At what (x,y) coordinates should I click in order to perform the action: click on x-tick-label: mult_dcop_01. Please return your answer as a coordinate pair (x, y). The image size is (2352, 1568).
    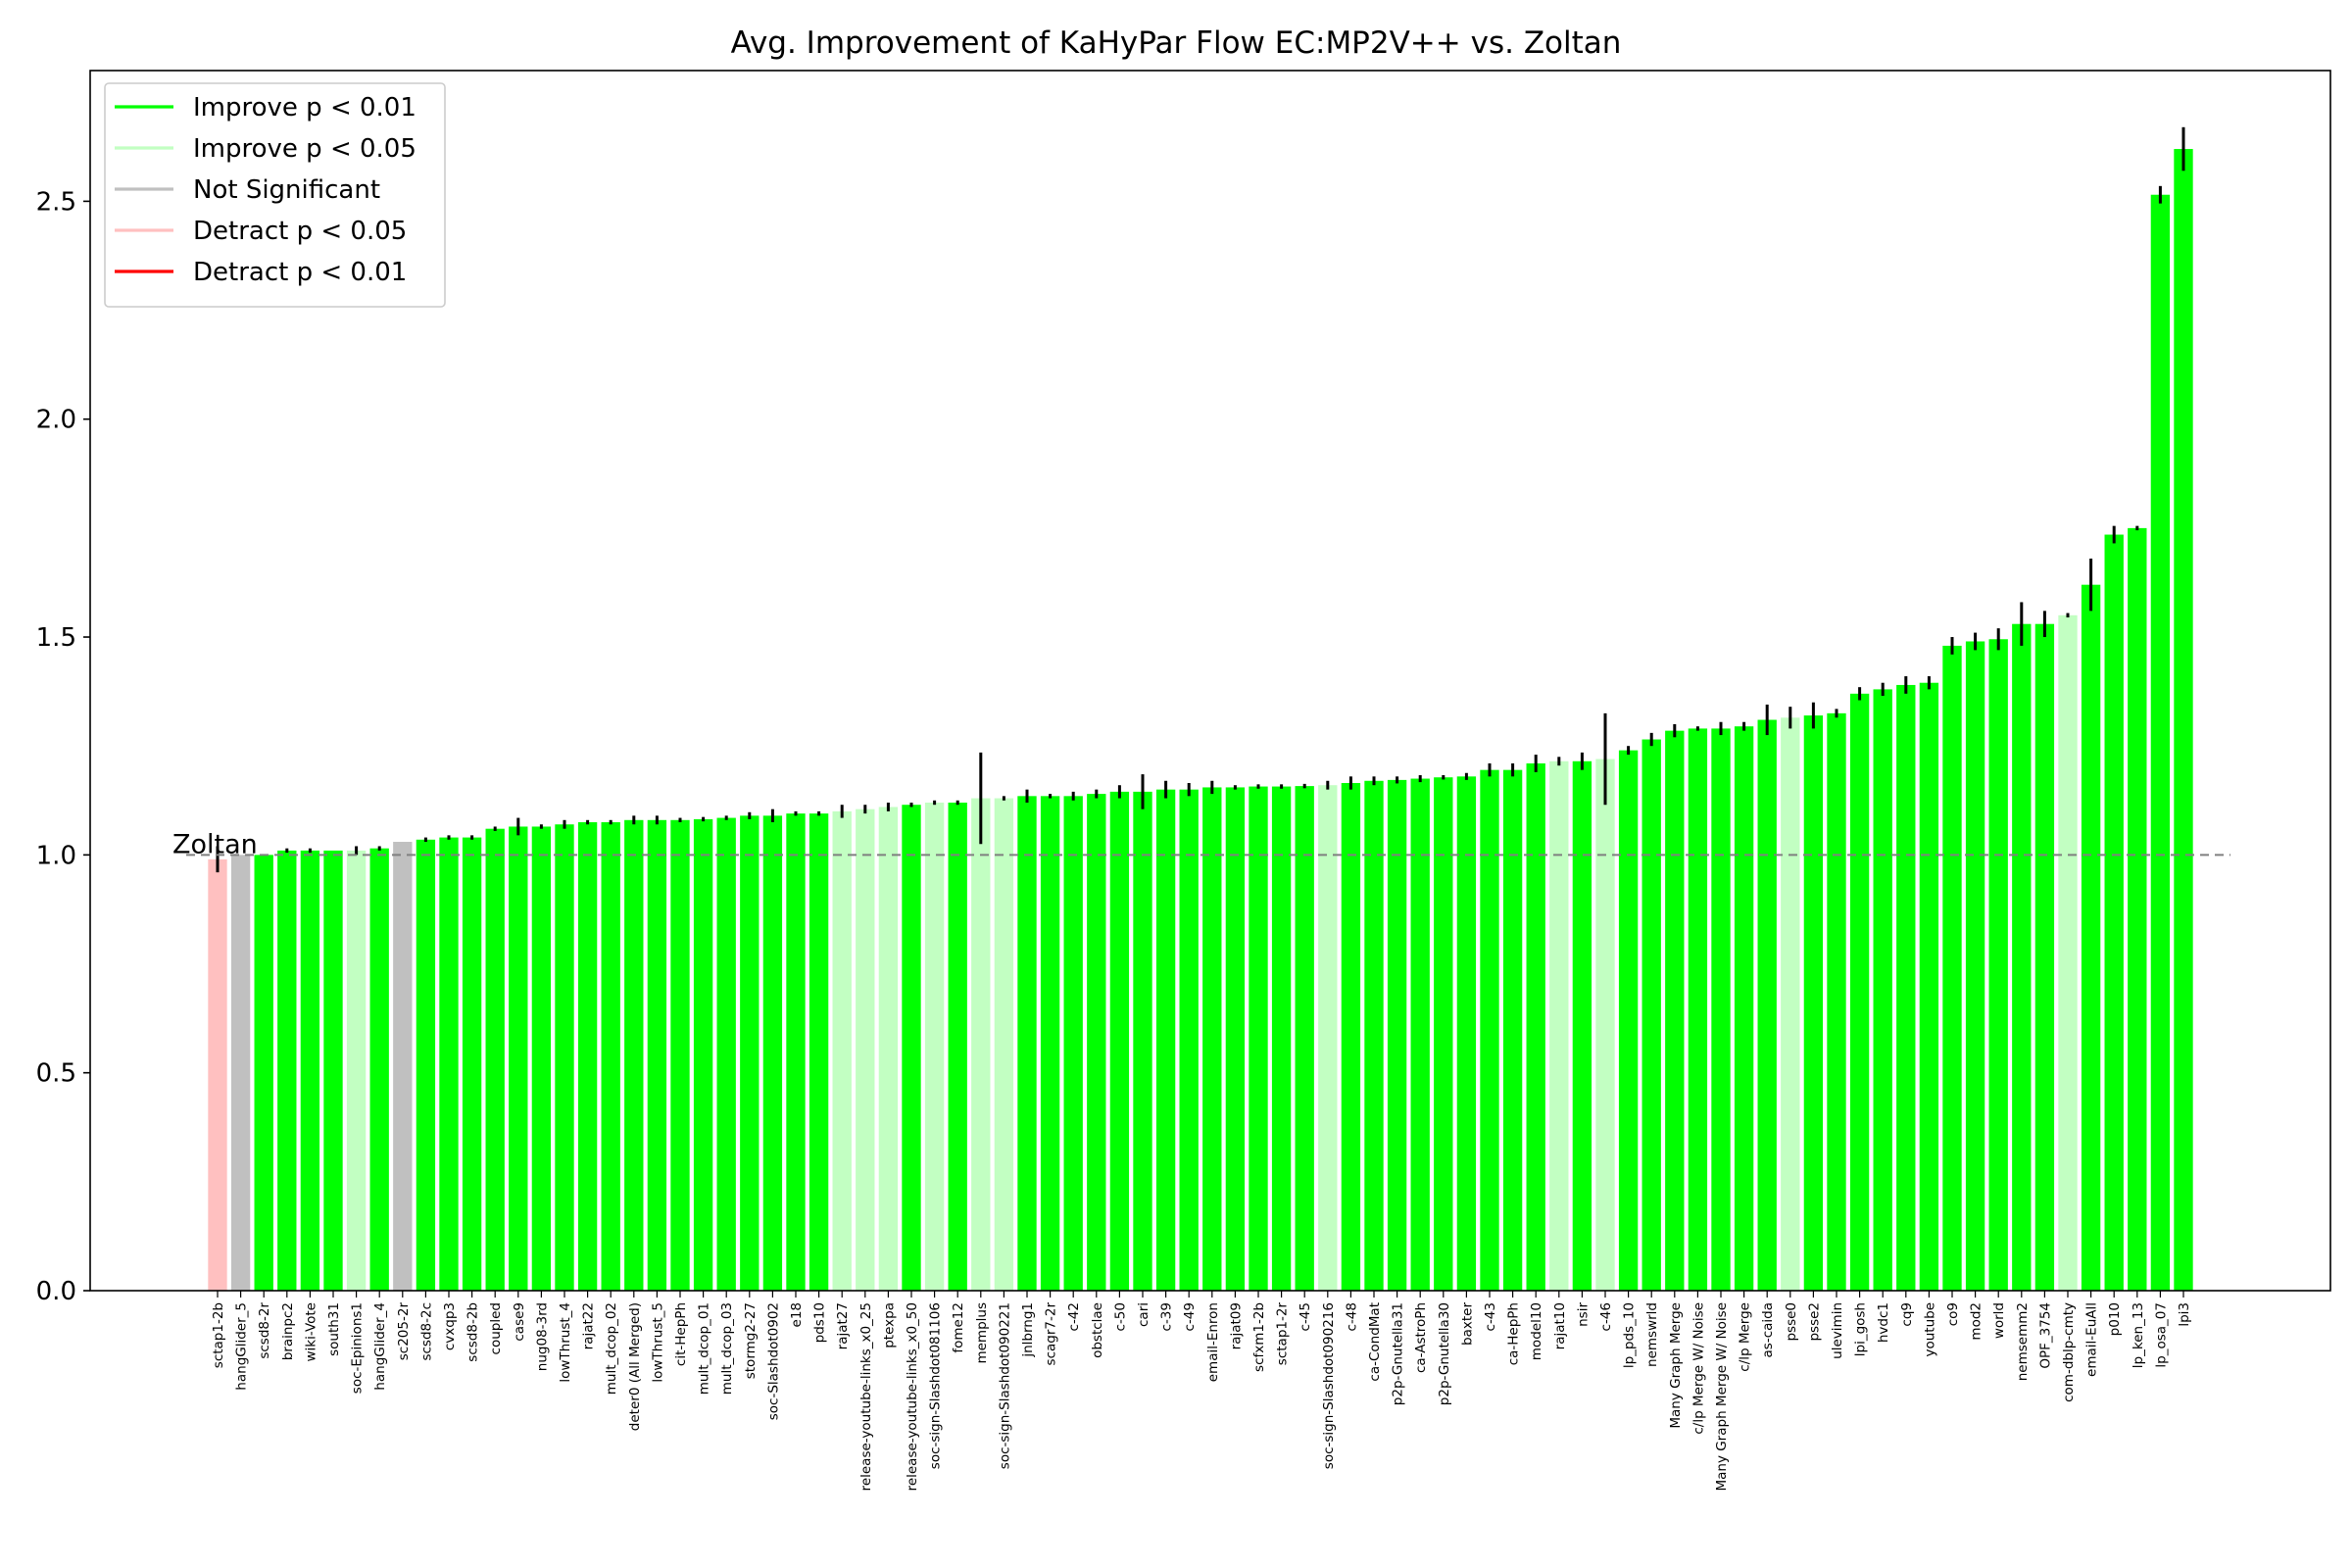
    Looking at the image, I should click on (704, 1348).